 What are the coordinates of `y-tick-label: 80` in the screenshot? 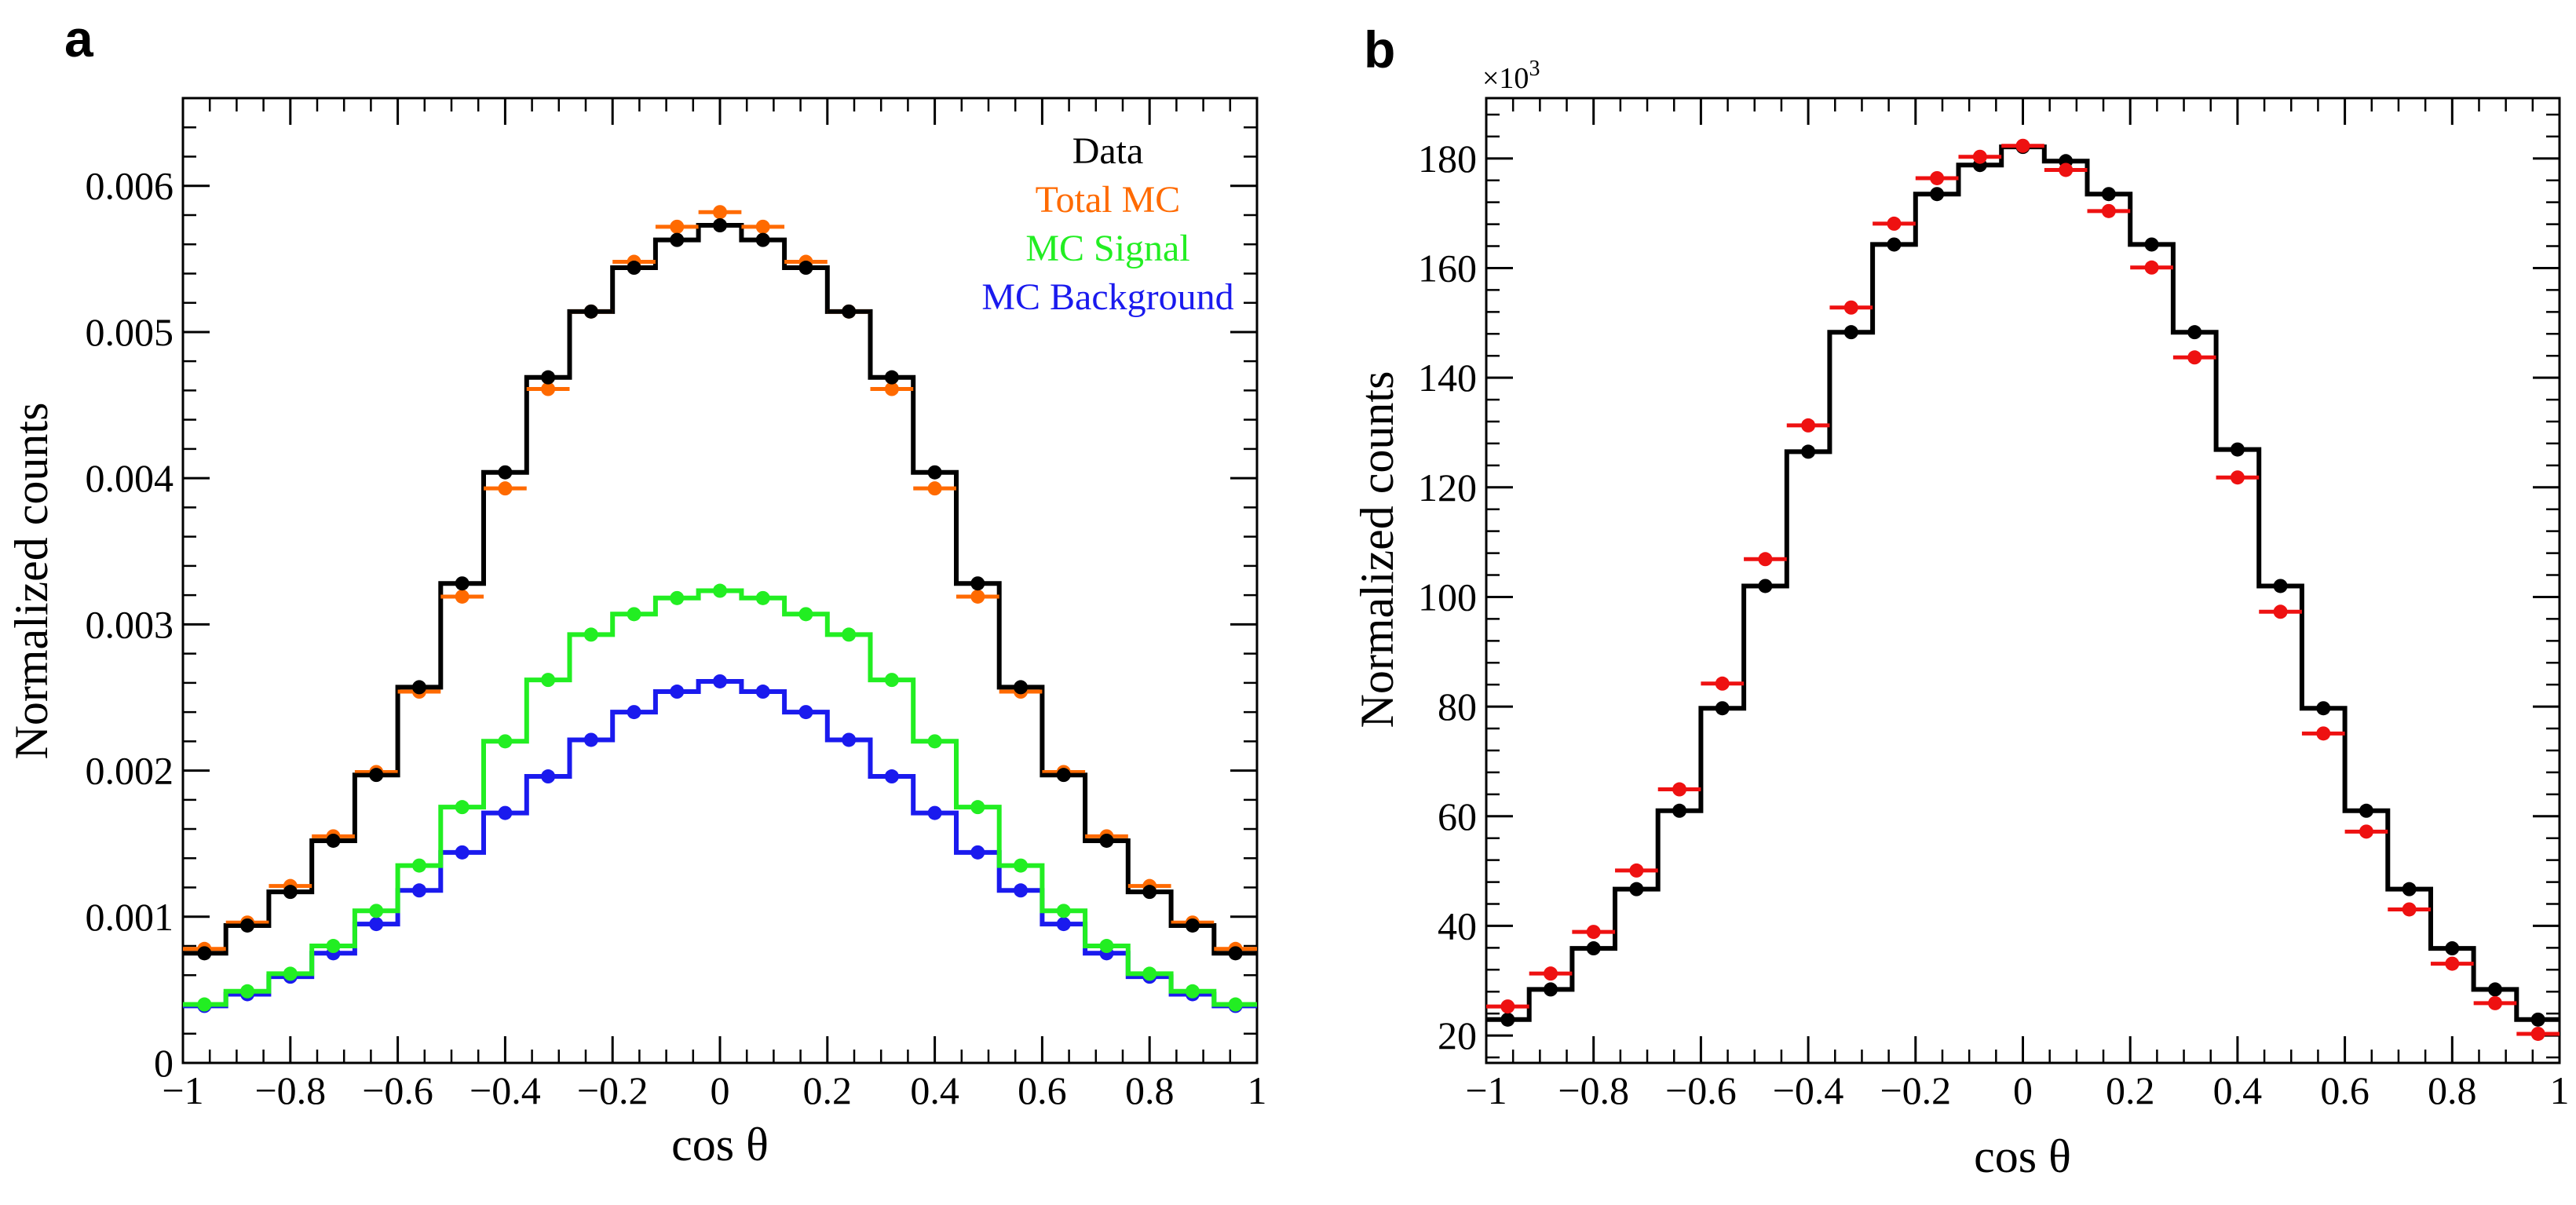 It's located at (1457, 706).